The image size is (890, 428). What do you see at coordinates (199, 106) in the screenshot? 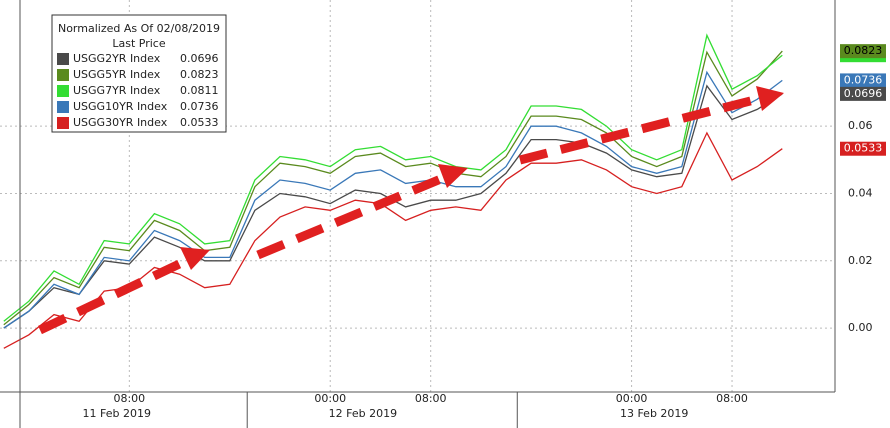
I see `legend-value: 0.0736` at bounding box center [199, 106].